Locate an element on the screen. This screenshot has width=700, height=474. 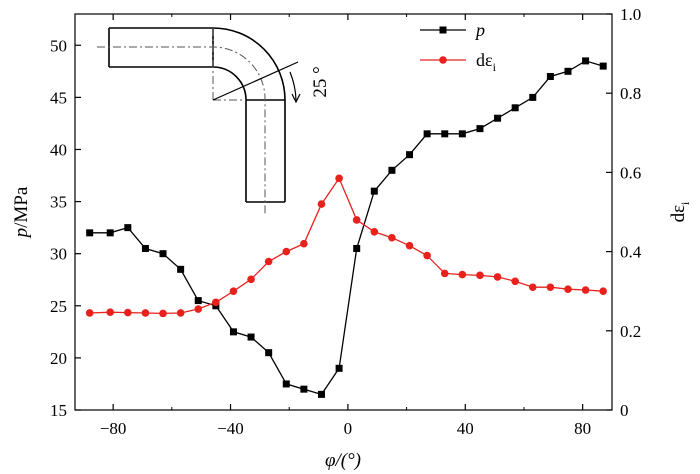
y2-tick-label: 1.0 is located at coordinates (630, 14).